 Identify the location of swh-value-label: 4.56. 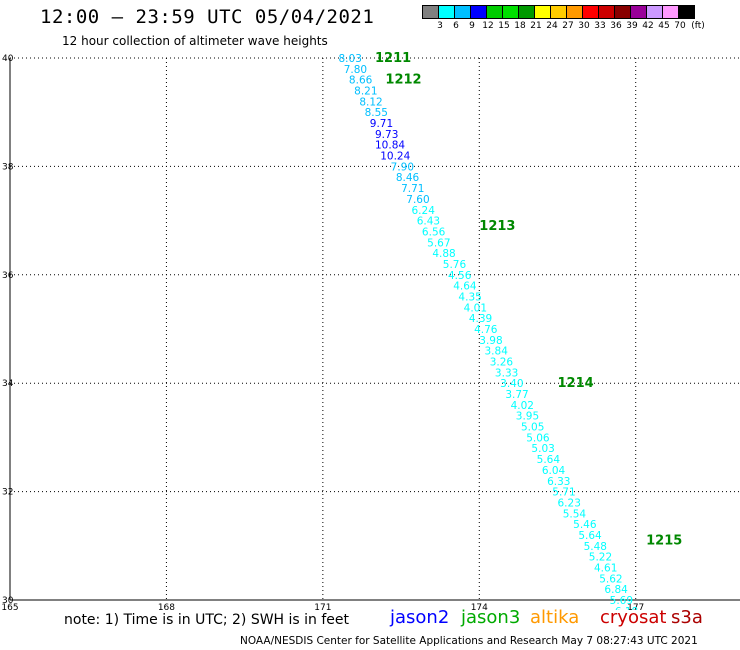
(460, 276).